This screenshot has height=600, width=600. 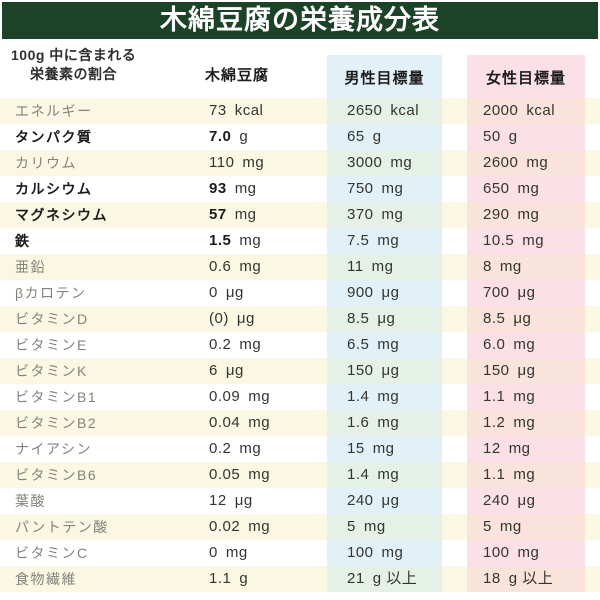 I want to click on value-number: 700, so click(x=496, y=292).